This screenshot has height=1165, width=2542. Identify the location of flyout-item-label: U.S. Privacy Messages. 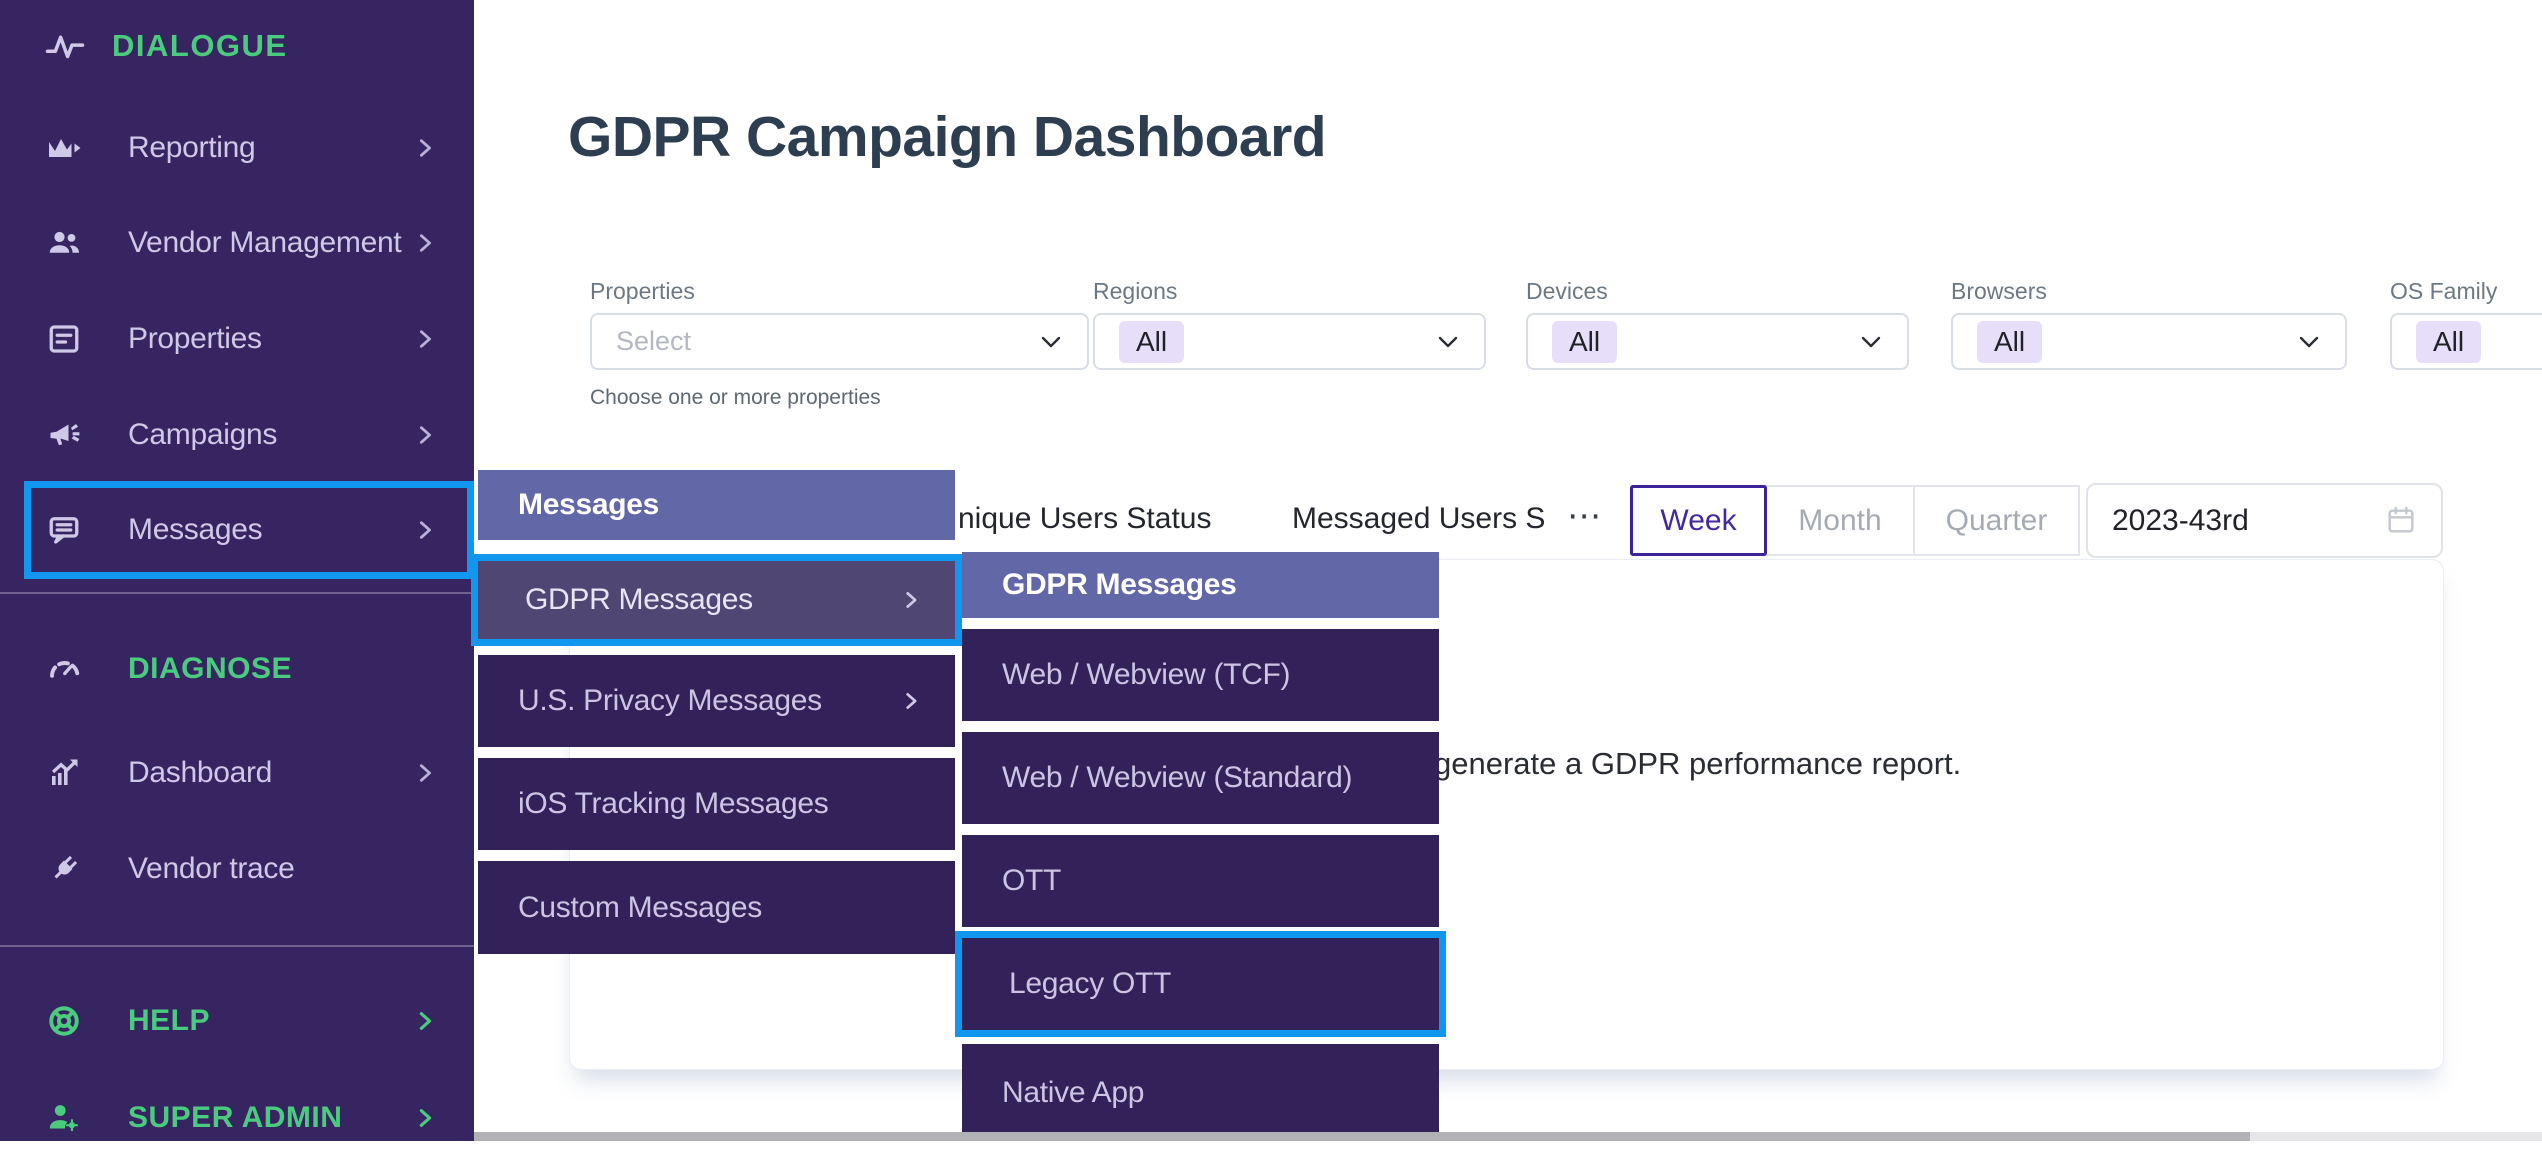
(670, 700).